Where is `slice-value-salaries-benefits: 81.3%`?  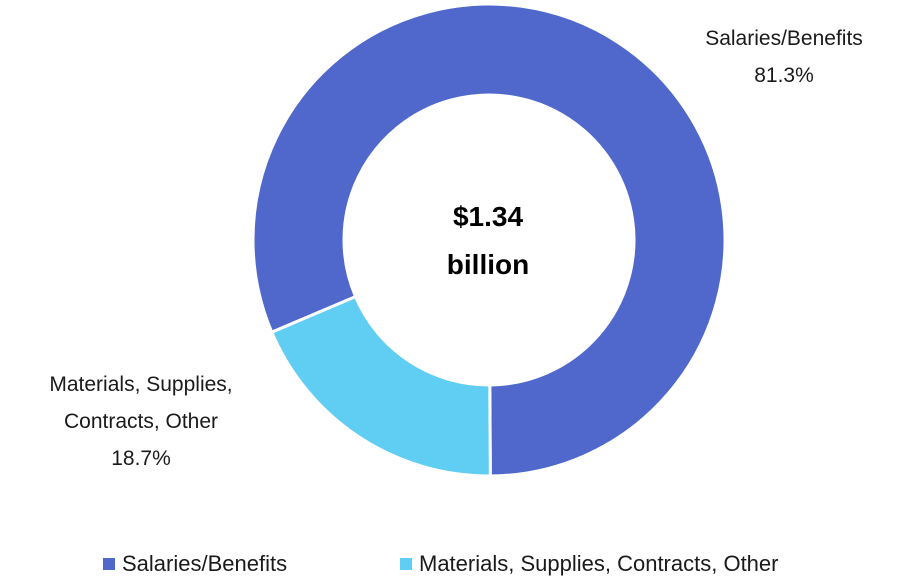
slice-value-salaries-benefits: 81.3% is located at coordinates (784, 75).